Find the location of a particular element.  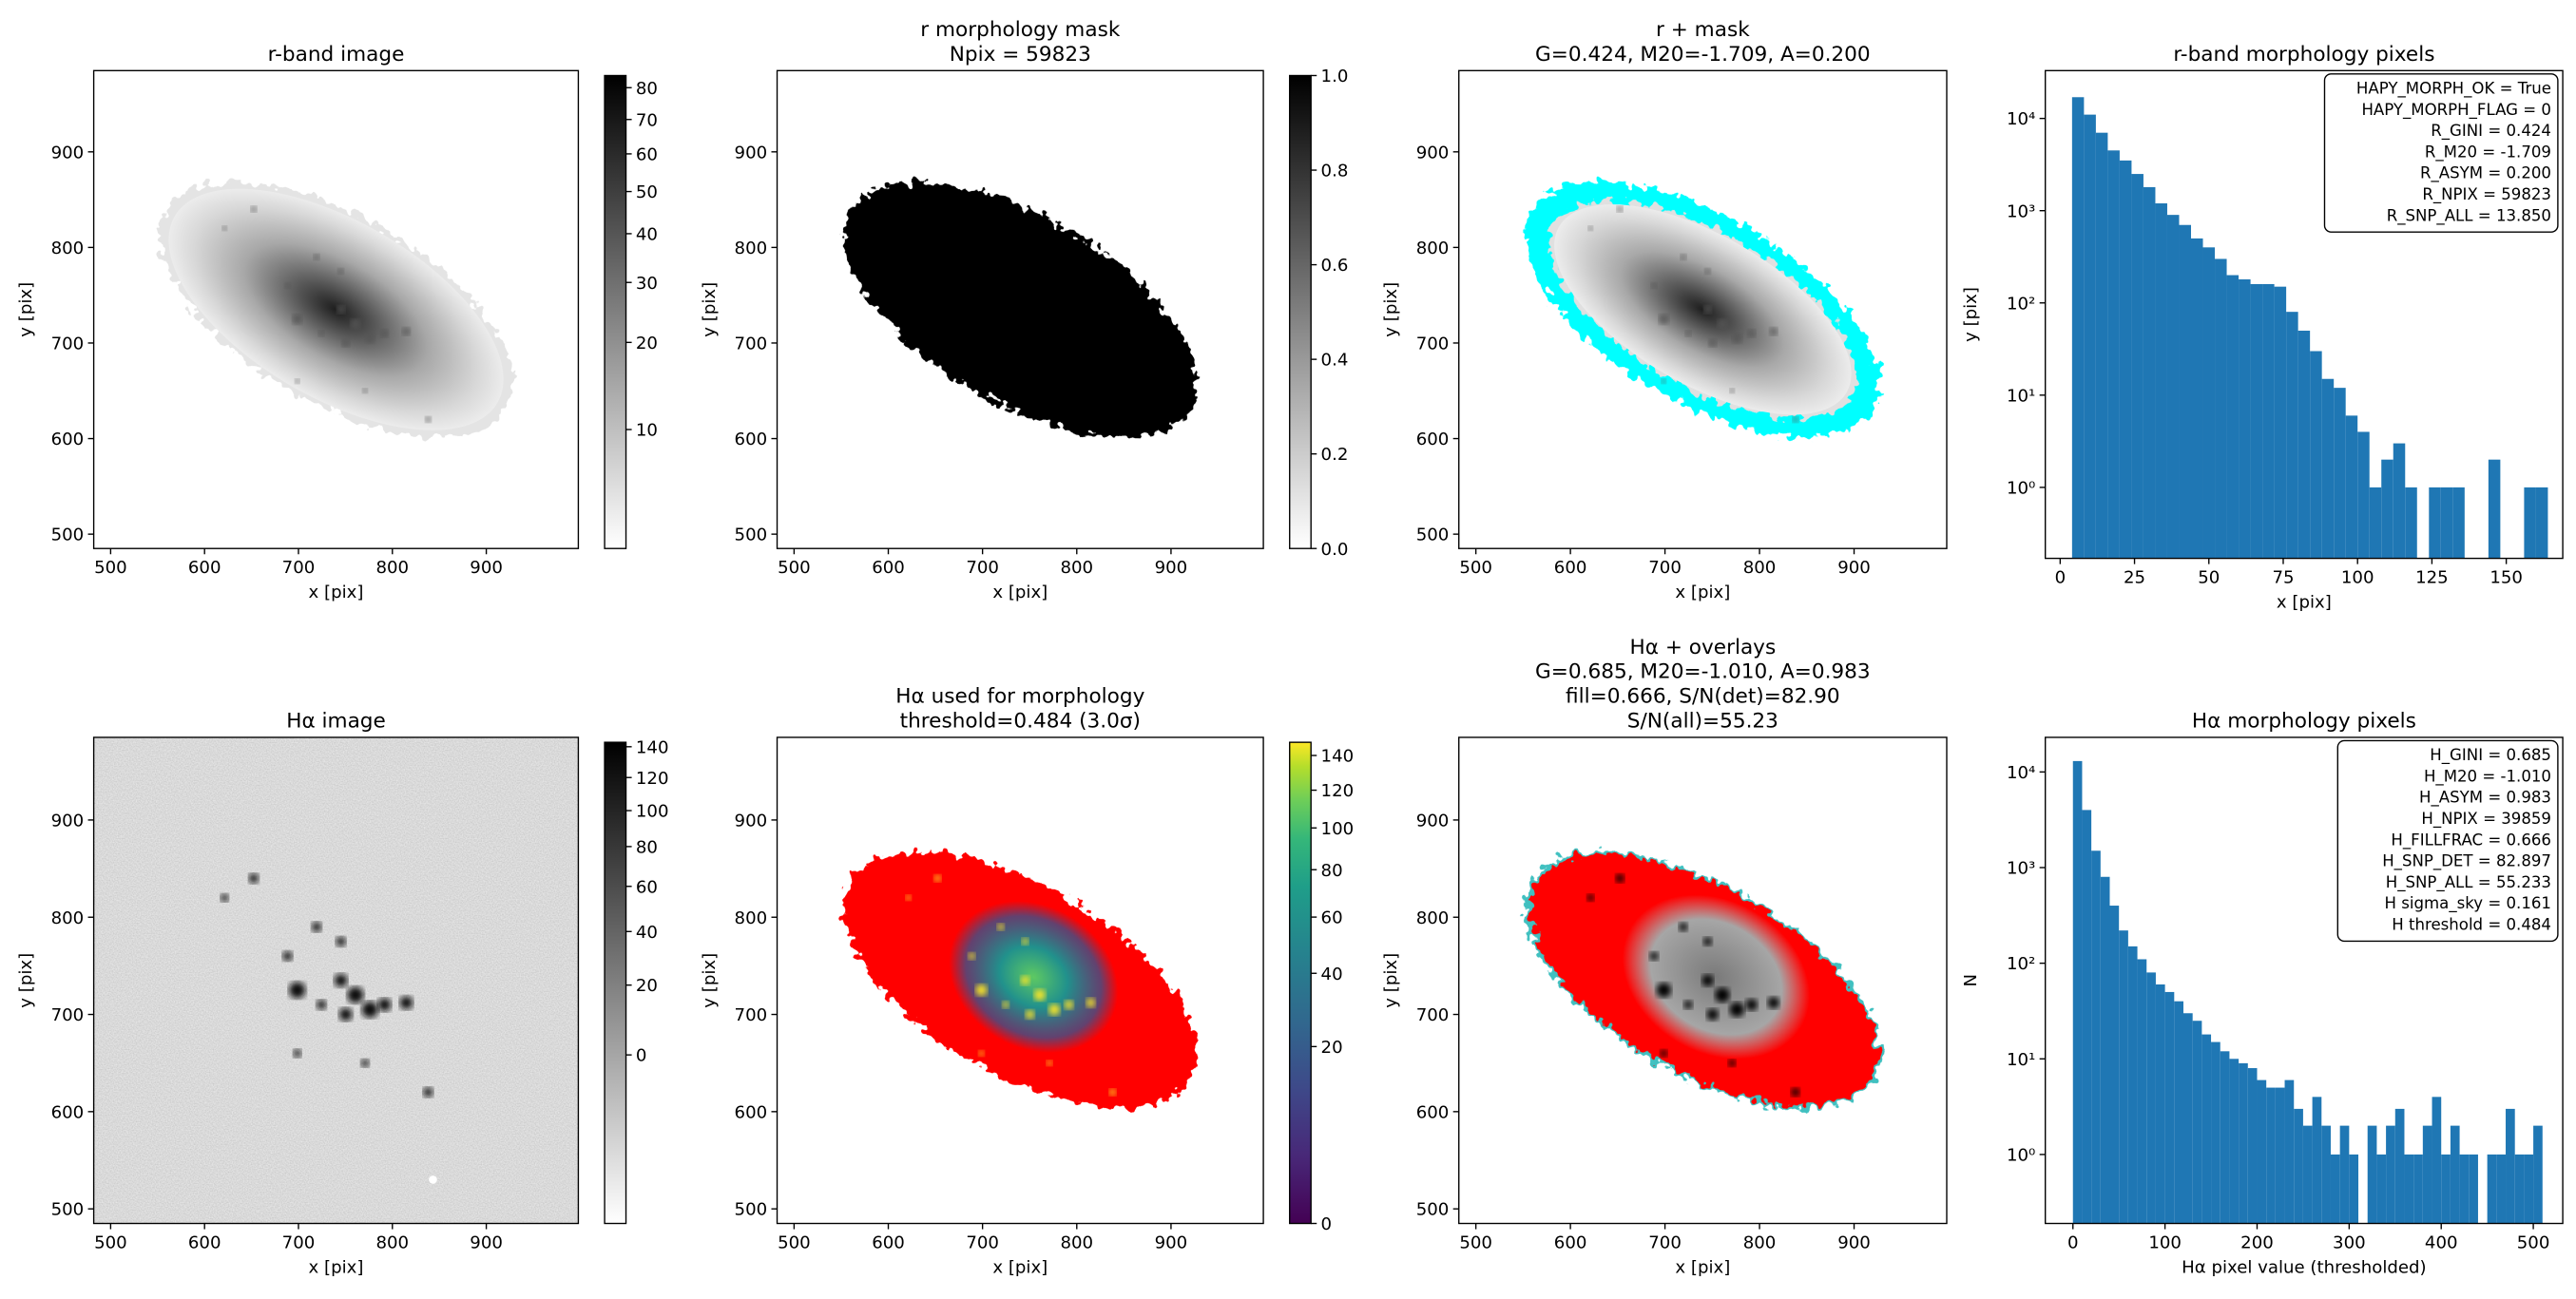

annotation-line: R_M20 = -1.709 is located at coordinates (2488, 153).